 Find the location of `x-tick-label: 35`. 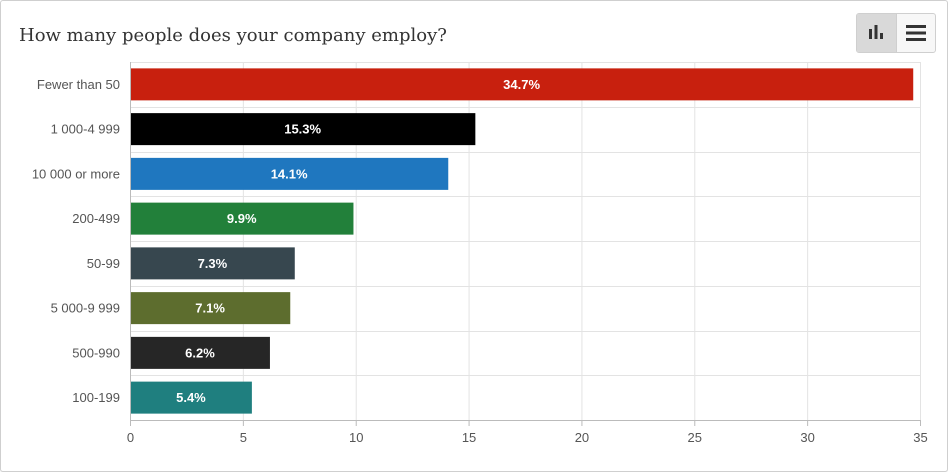

x-tick-label: 35 is located at coordinates (920, 437).